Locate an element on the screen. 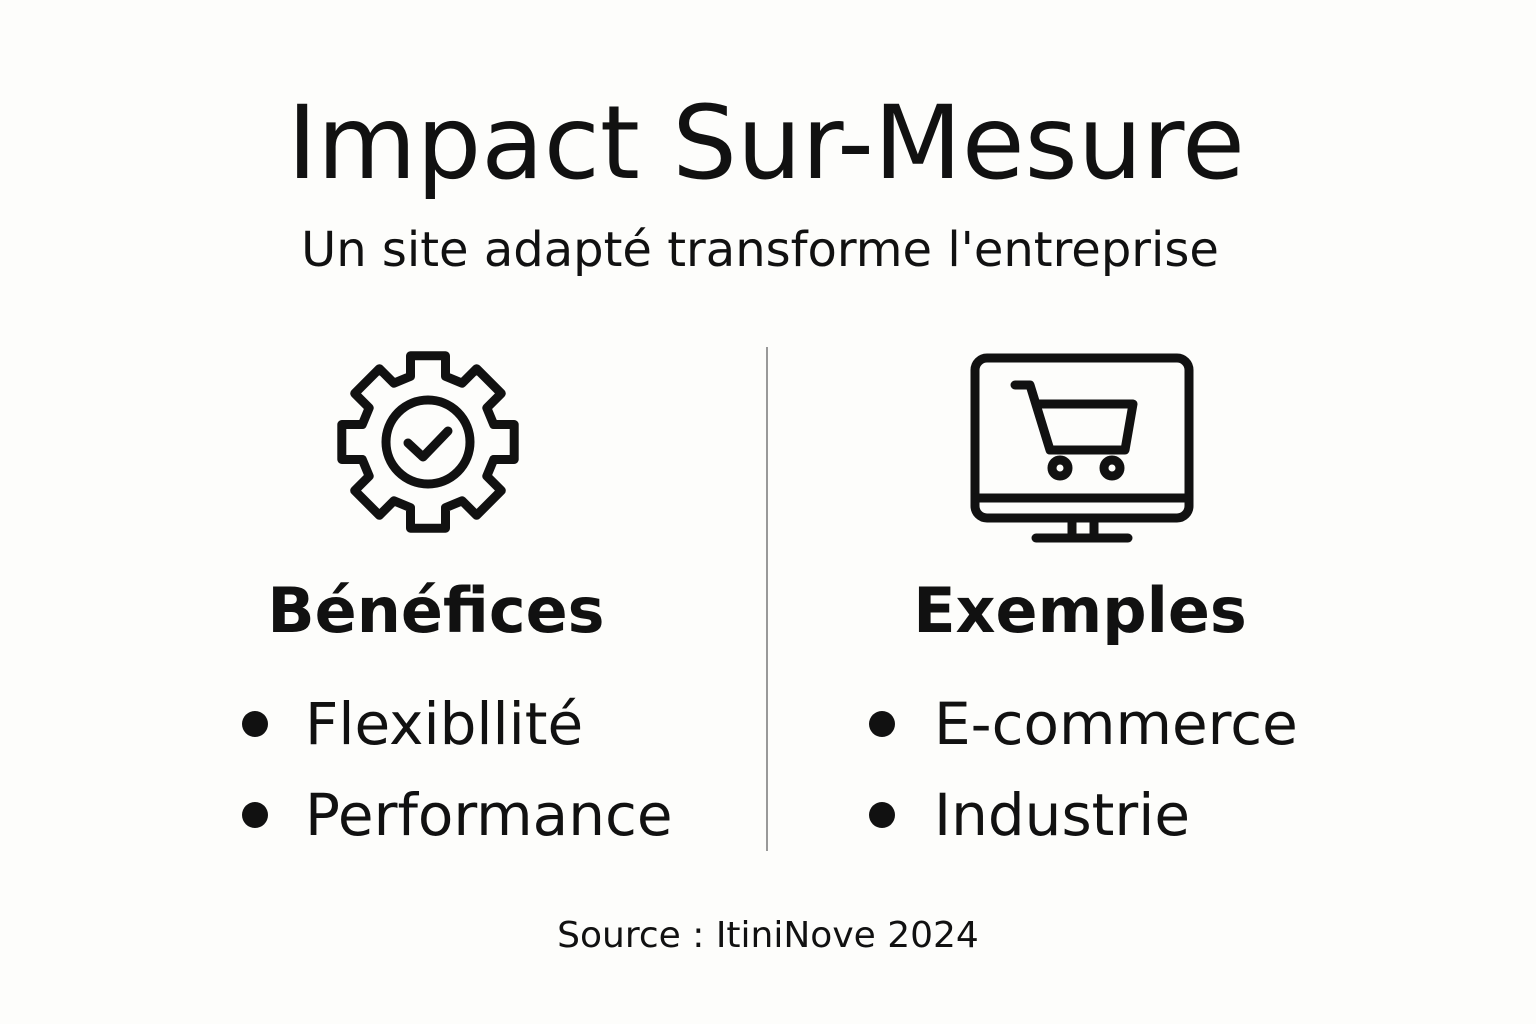  gear-icon is located at coordinates (428, 442).